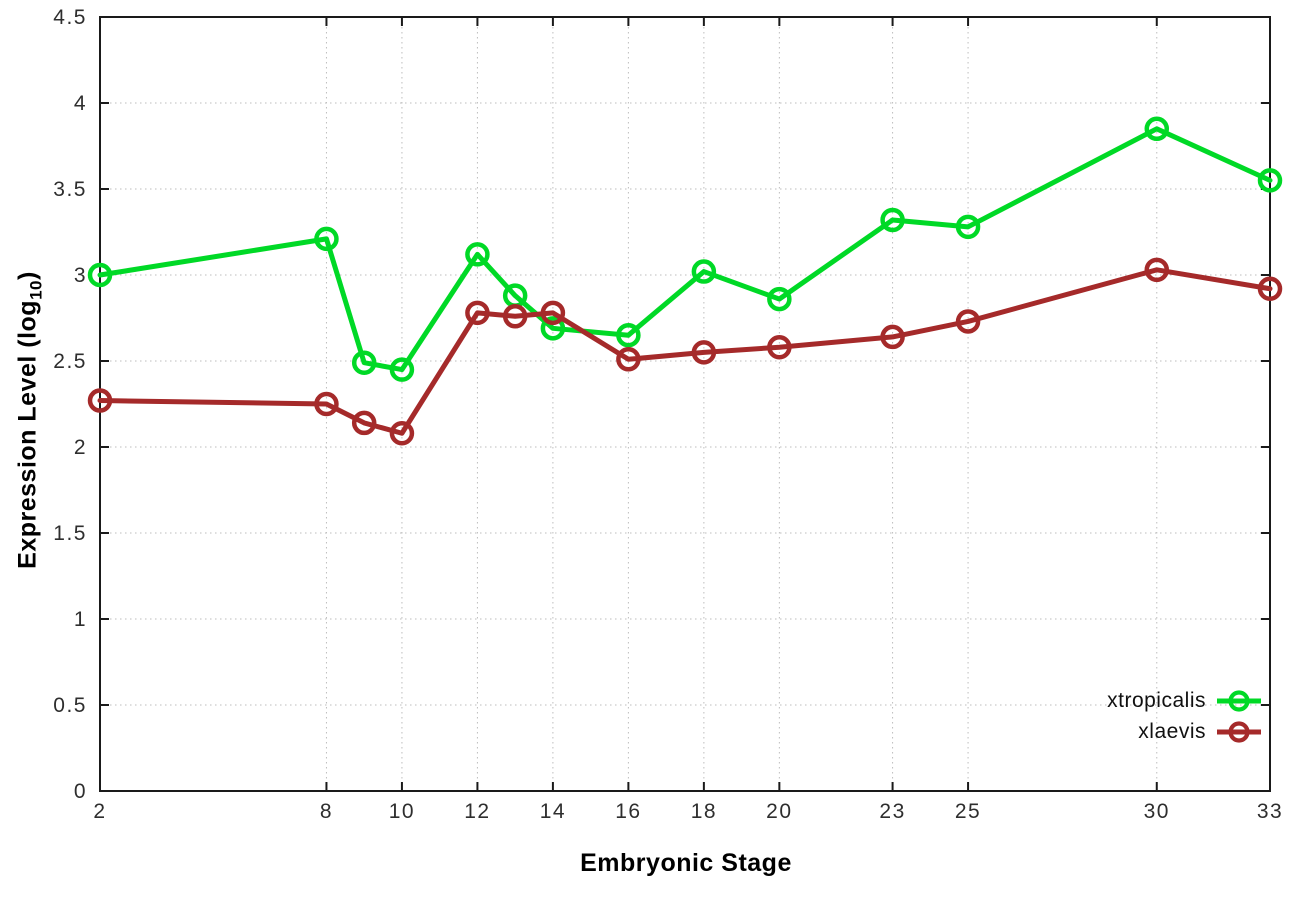 This screenshot has height=907, width=1296. Describe the element at coordinates (80, 619) in the screenshot. I see `y-tick-label: 1` at that location.